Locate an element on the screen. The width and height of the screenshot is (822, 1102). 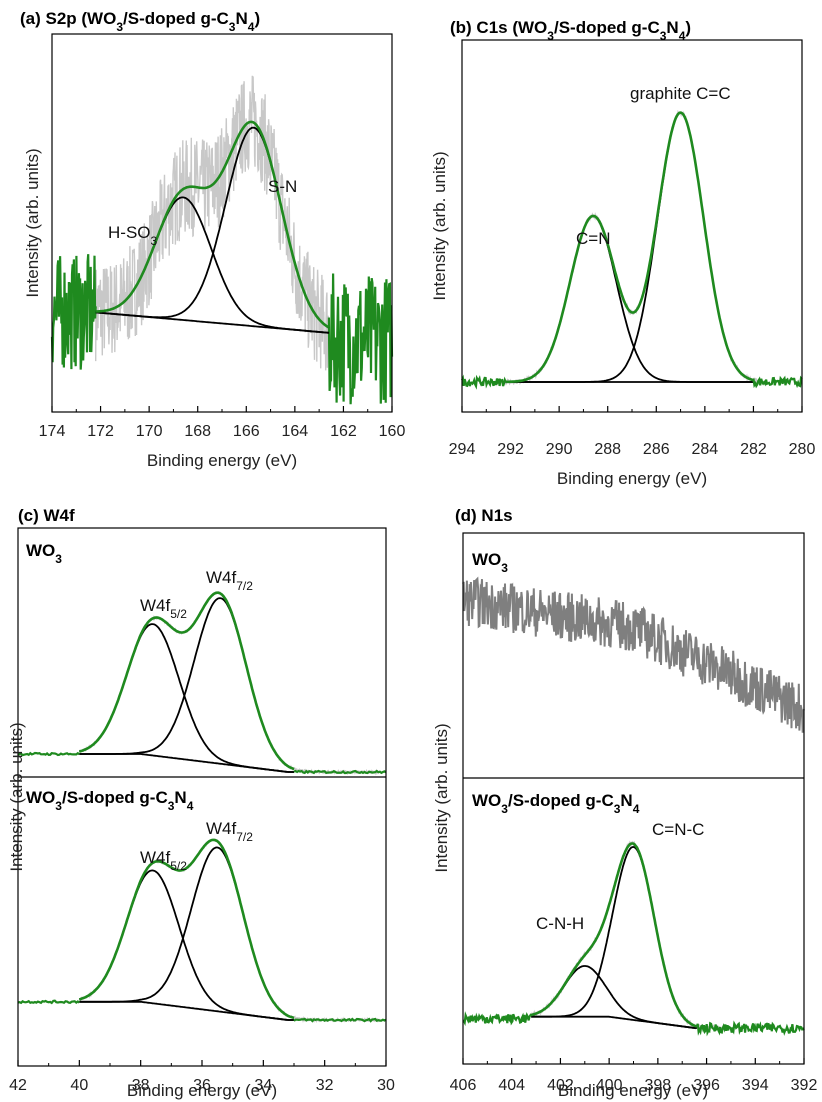
x-tick-label: 38 is located at coordinates (141, 1085).